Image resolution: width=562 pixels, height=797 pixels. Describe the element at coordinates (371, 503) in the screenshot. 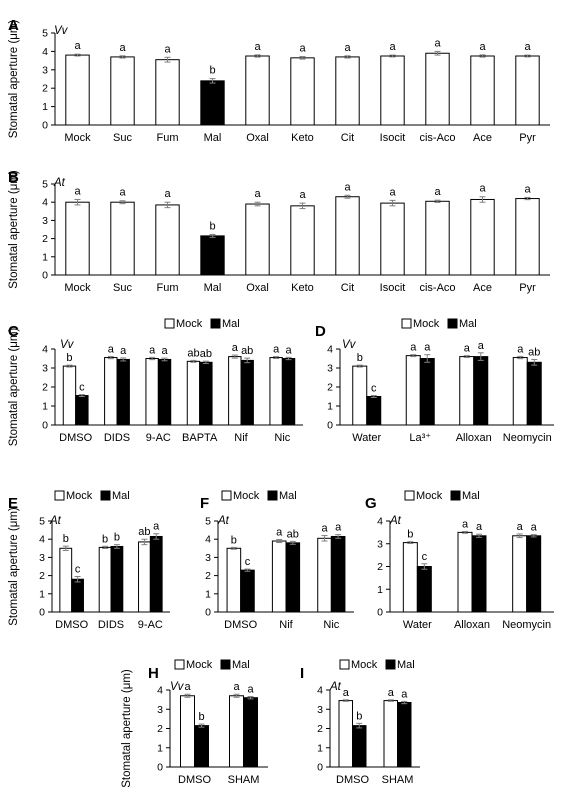

I see `panel-label: G` at that location.